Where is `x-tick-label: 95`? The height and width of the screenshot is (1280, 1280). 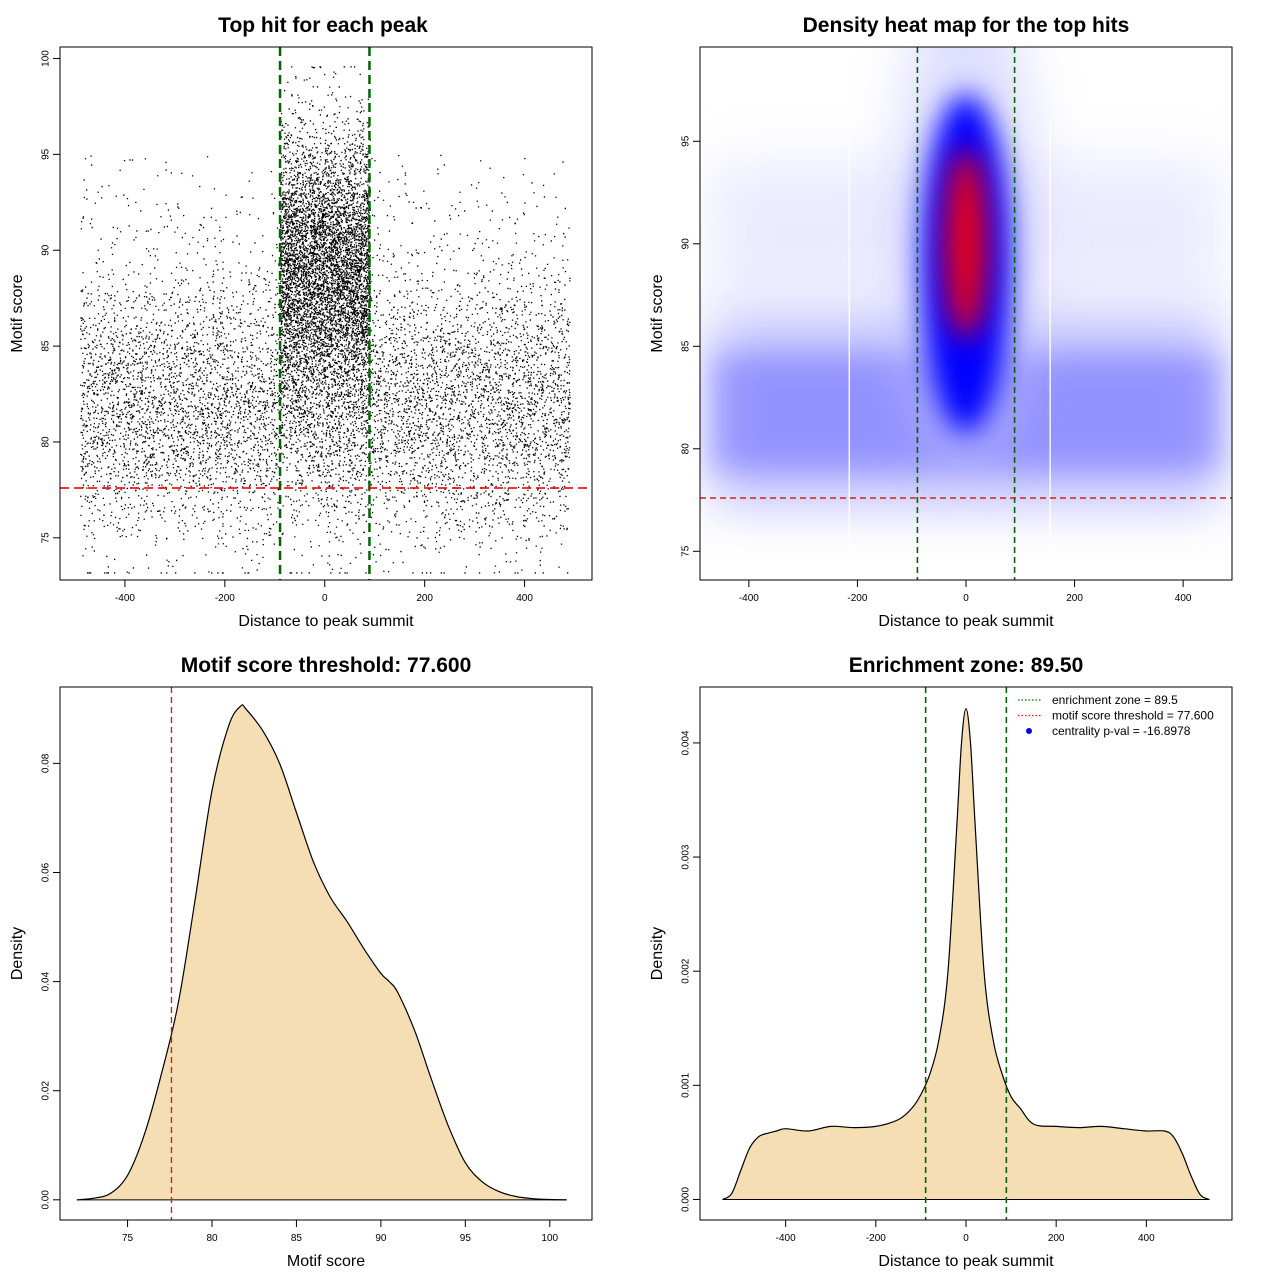
x-tick-label: 95 is located at coordinates (466, 1238).